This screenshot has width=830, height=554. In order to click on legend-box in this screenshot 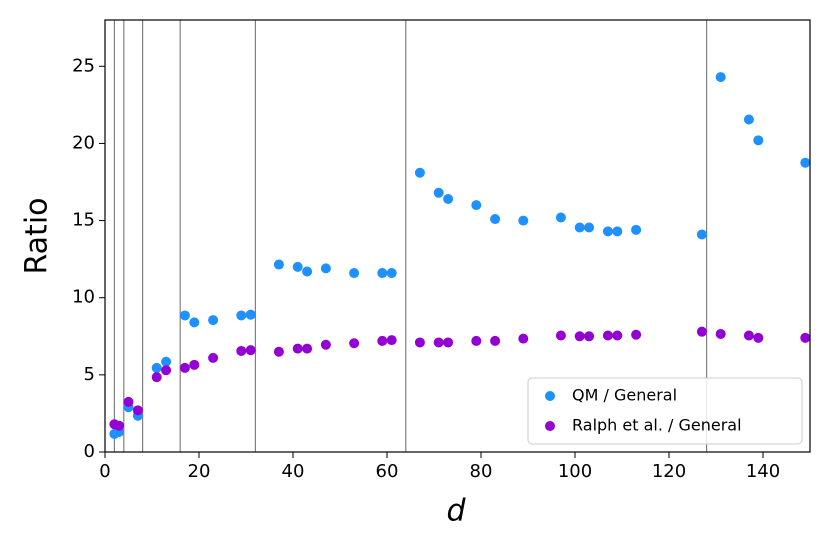, I will do `click(665, 411)`.